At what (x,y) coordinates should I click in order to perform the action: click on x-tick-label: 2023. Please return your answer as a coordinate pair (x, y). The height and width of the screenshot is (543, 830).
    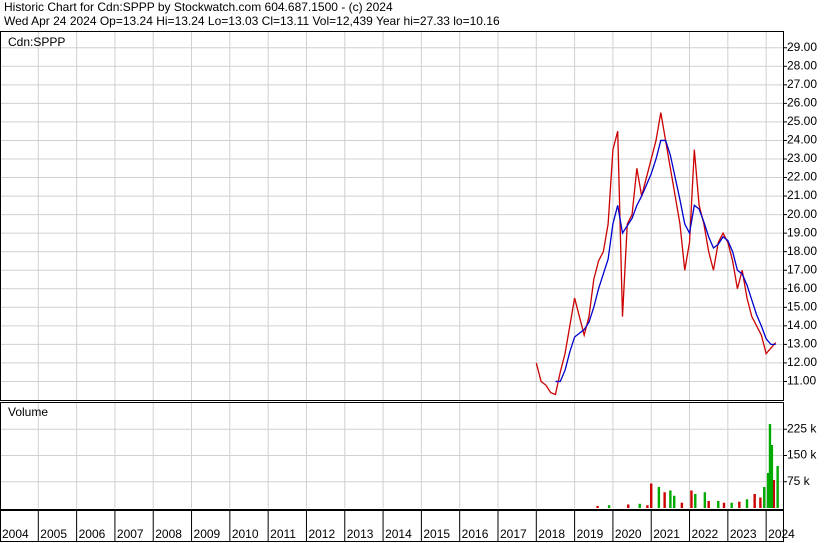
    Looking at the image, I should click on (743, 534).